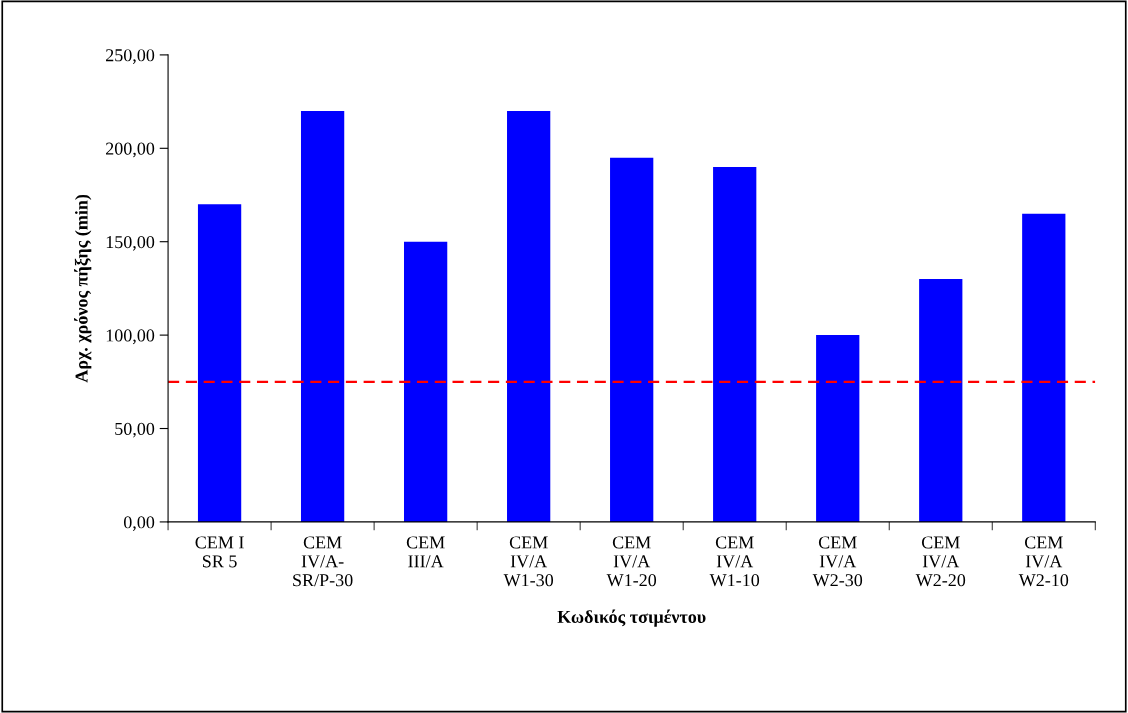 This screenshot has height=713, width=1128. What do you see at coordinates (631, 561) in the screenshot?
I see `x-tick-label: CEM IV/A W1-20` at bounding box center [631, 561].